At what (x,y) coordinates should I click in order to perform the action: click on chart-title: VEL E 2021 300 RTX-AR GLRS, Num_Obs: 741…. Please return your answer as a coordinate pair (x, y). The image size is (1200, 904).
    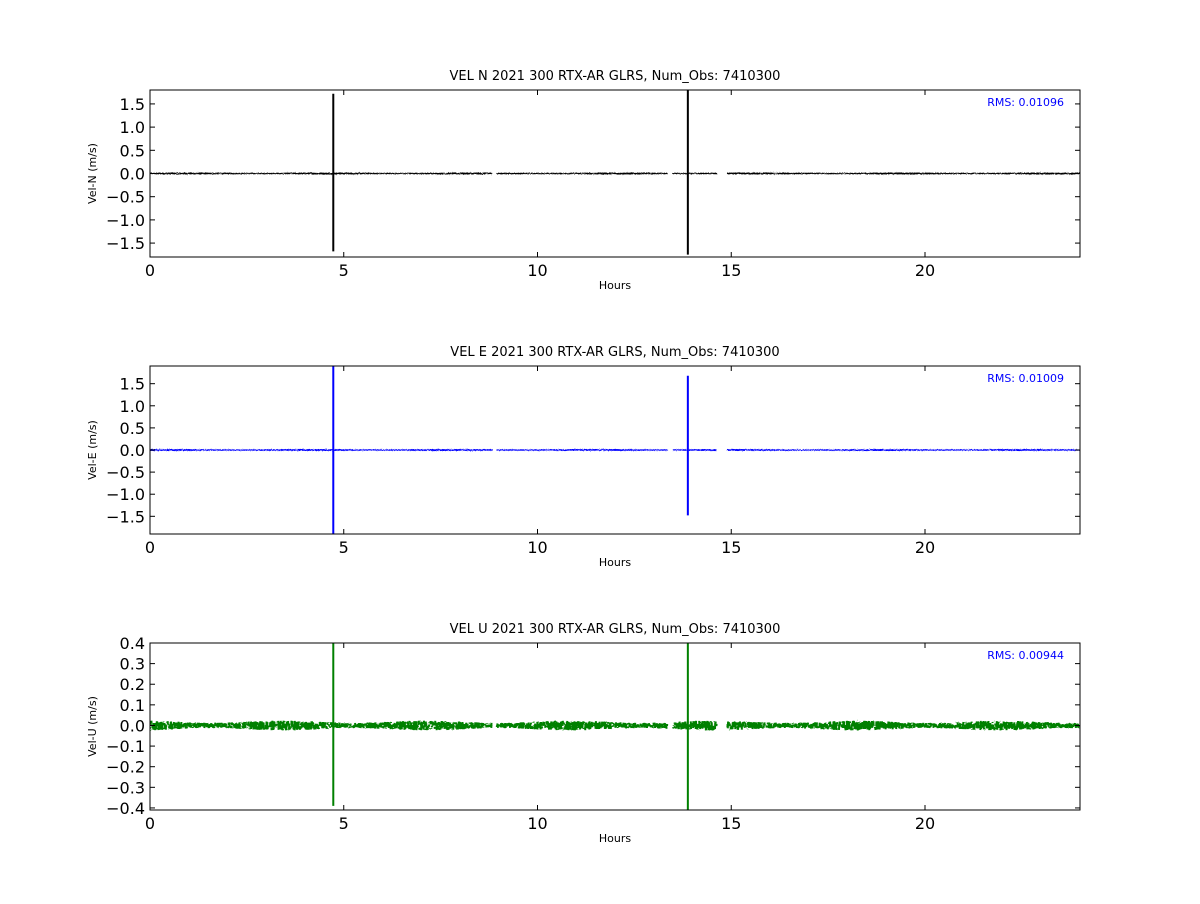
    Looking at the image, I should click on (614, 352).